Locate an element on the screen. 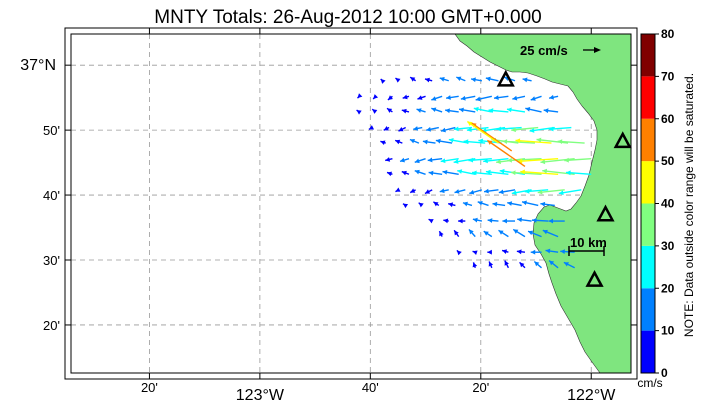  scale-vector-label: 25 cm/s is located at coordinates (544, 50).